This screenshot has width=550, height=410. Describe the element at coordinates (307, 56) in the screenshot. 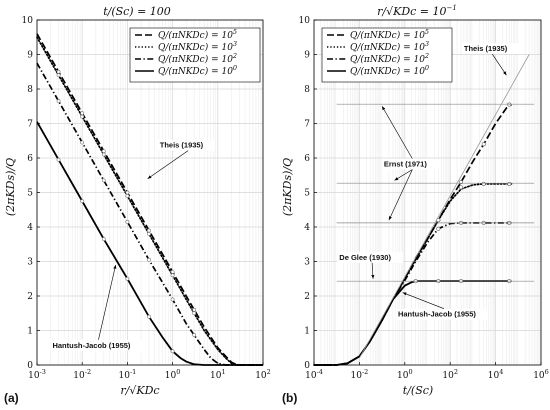

I see `panel-b-y-tick-label: 9` at that location.